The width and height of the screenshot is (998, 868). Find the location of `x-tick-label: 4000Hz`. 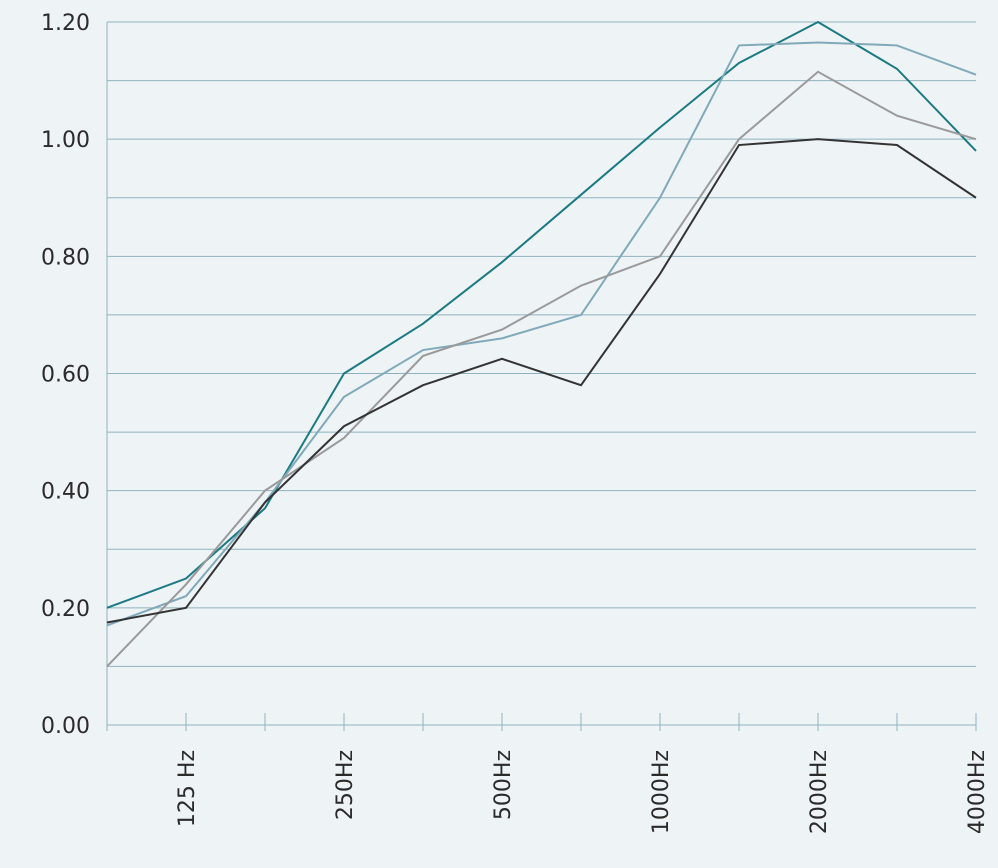

x-tick-label: 4000Hz is located at coordinates (977, 792).